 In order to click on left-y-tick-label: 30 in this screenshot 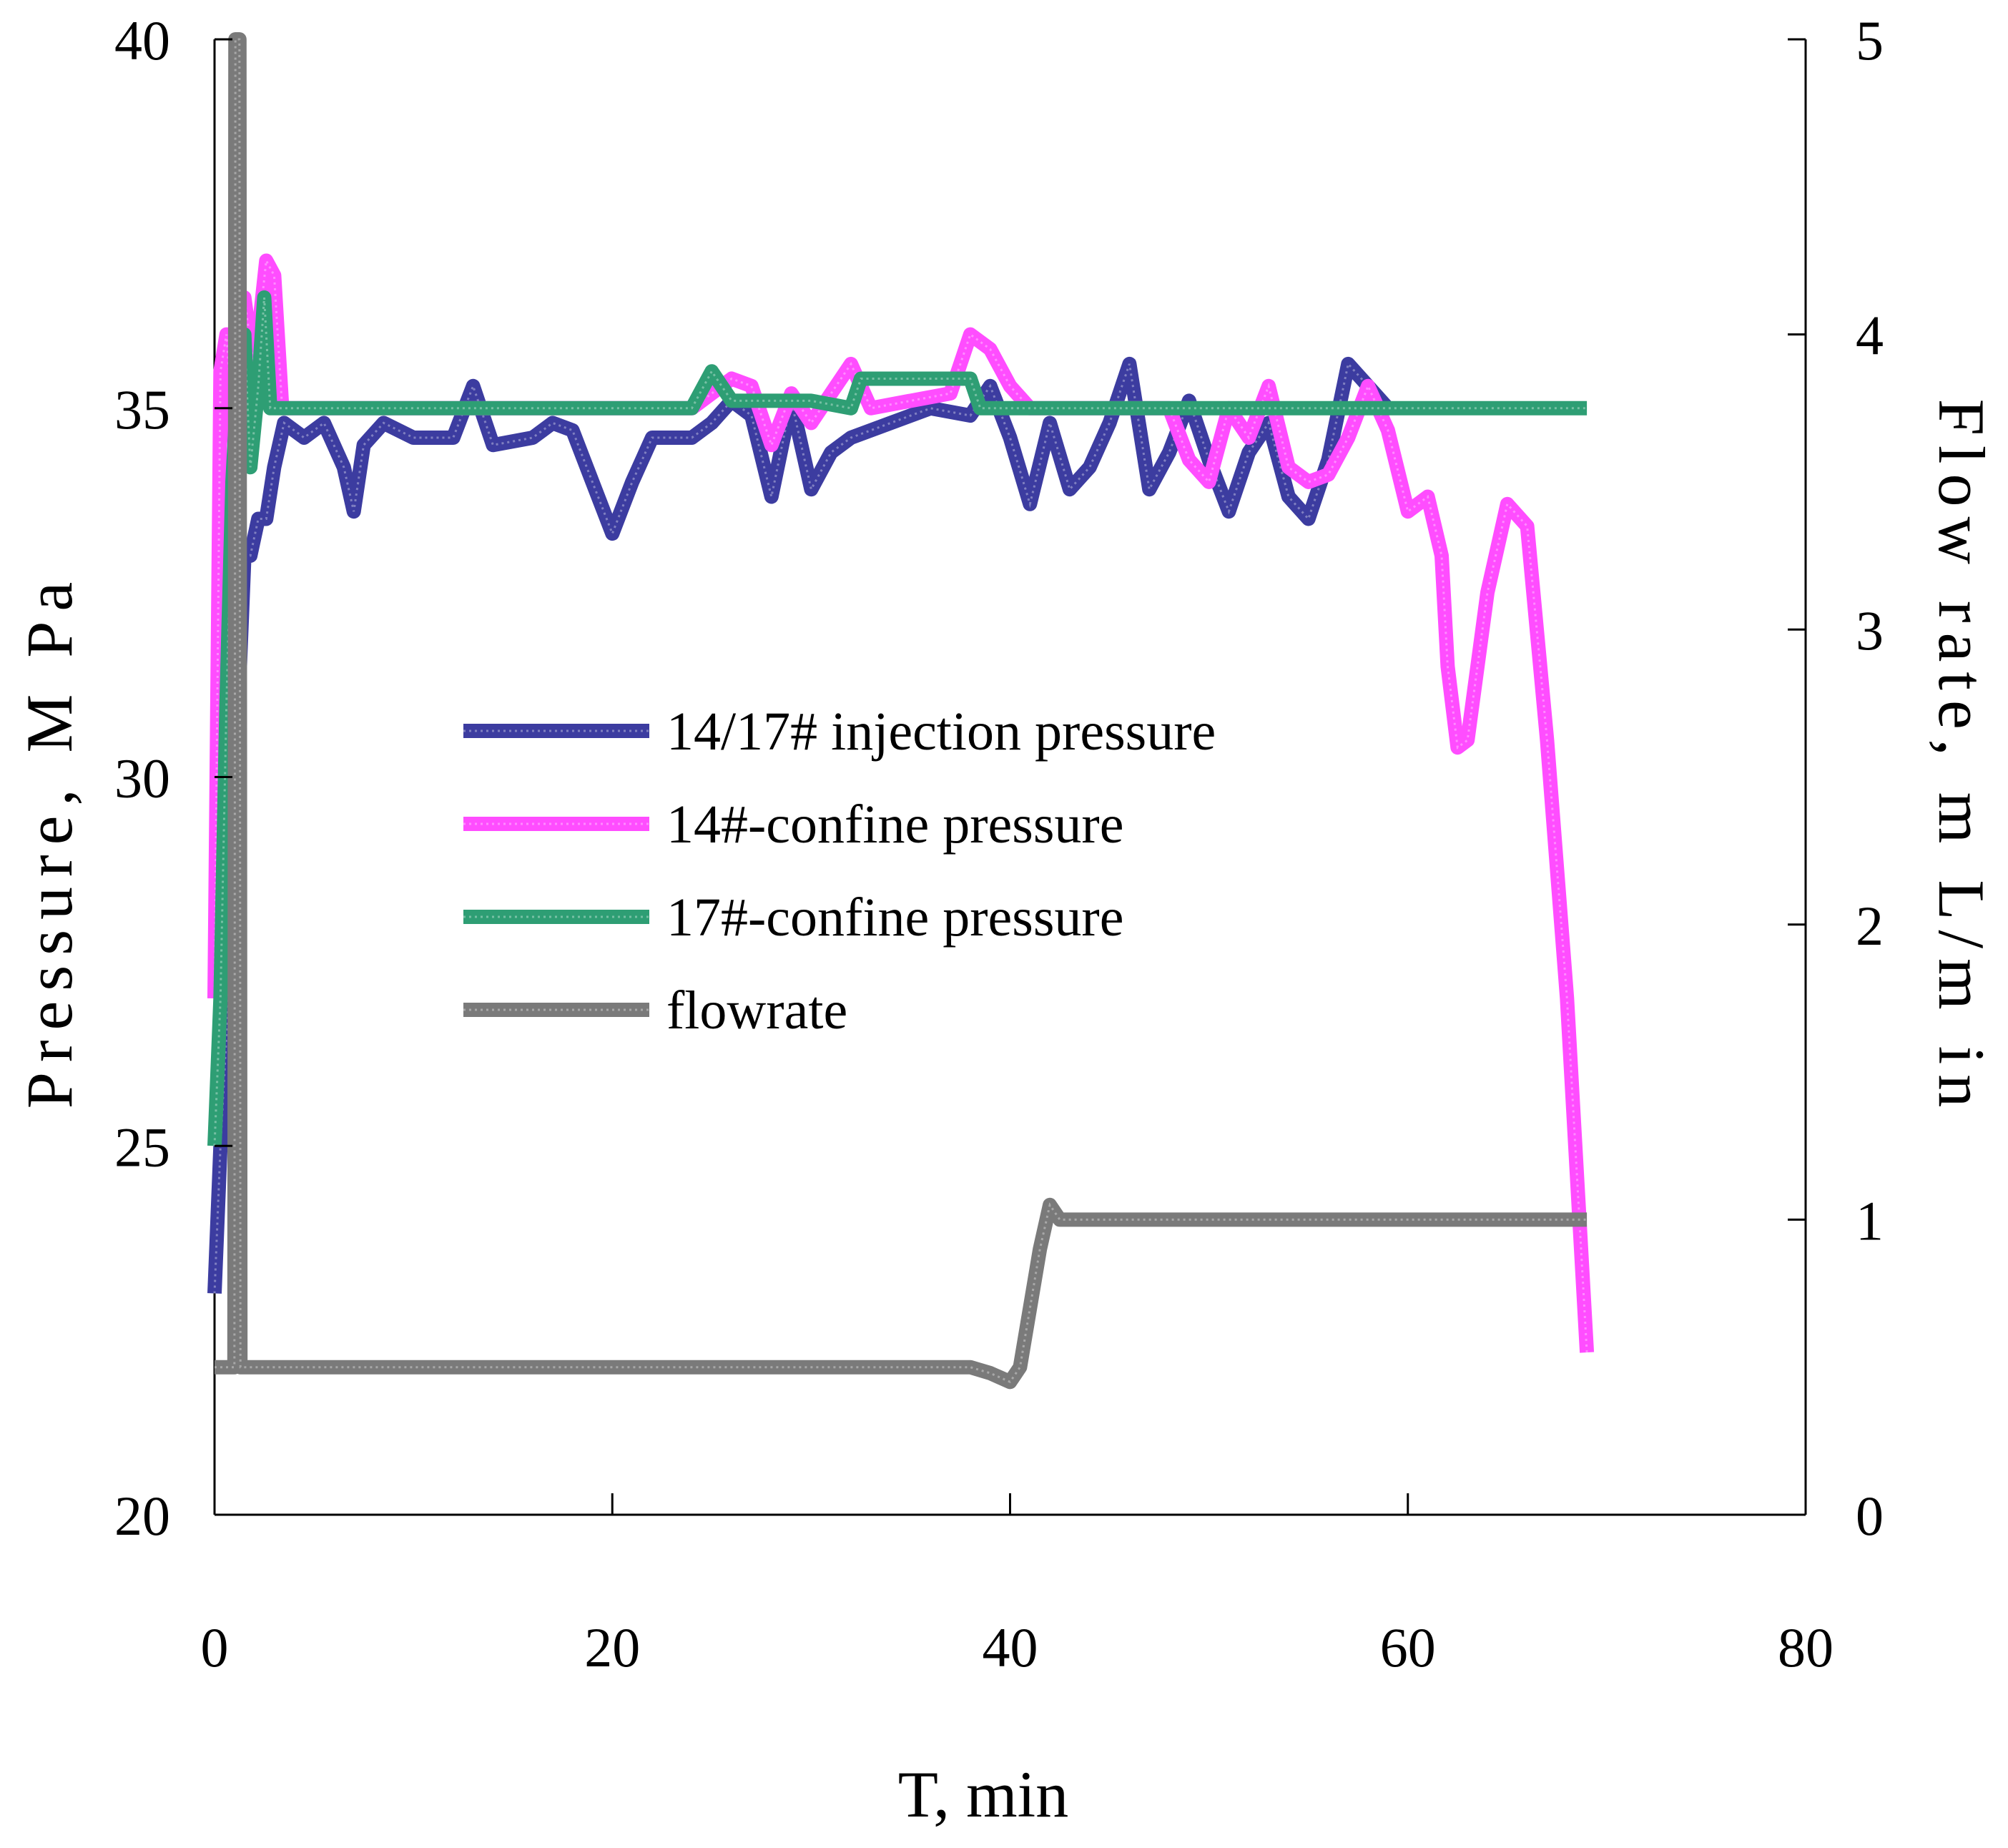, I will do `click(142, 779)`.